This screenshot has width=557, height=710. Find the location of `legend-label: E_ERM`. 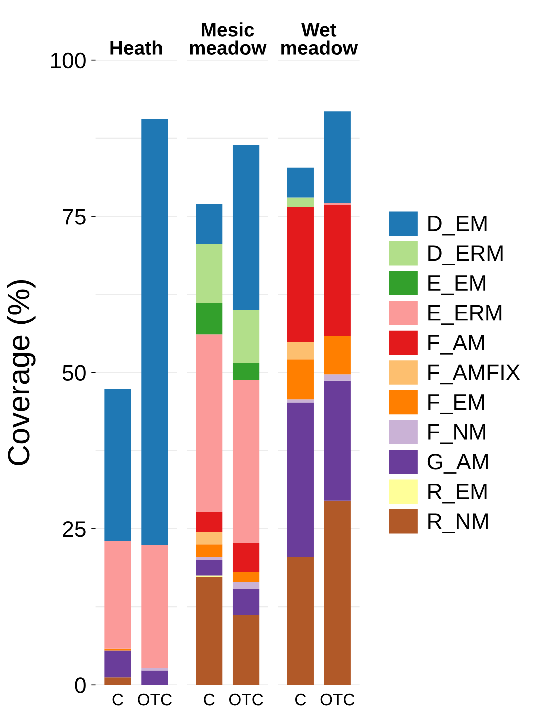

legend-label: E_ERM is located at coordinates (465, 315).